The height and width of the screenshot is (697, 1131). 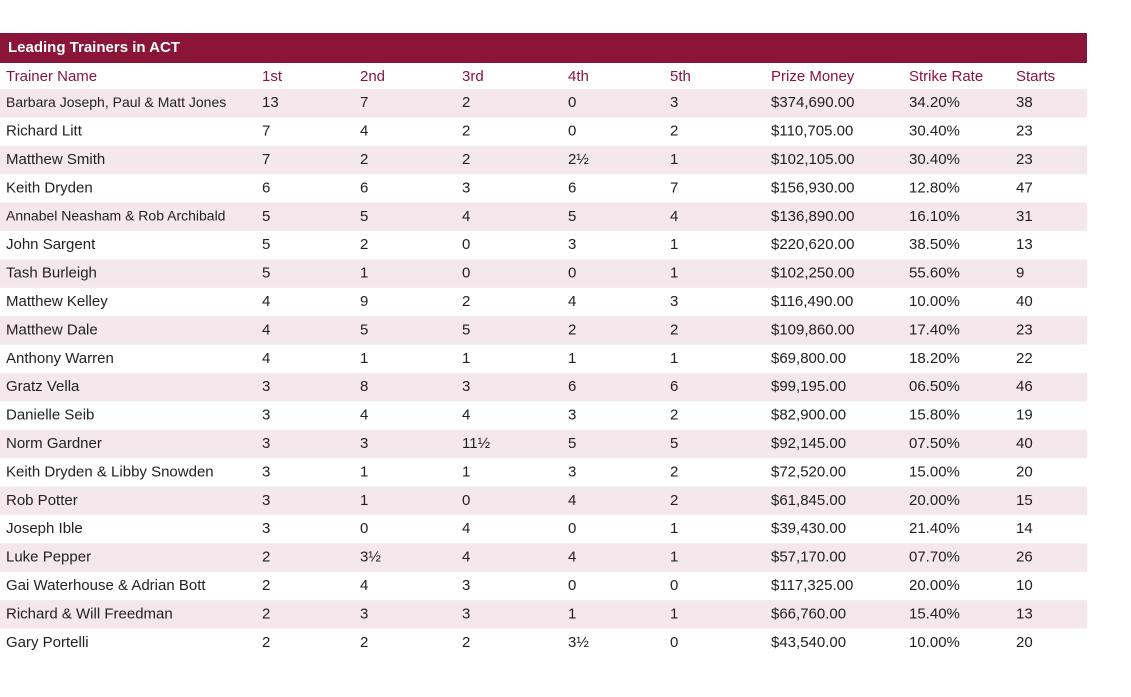 What do you see at coordinates (934, 613) in the screenshot?
I see `table-cell: 15.40%` at bounding box center [934, 613].